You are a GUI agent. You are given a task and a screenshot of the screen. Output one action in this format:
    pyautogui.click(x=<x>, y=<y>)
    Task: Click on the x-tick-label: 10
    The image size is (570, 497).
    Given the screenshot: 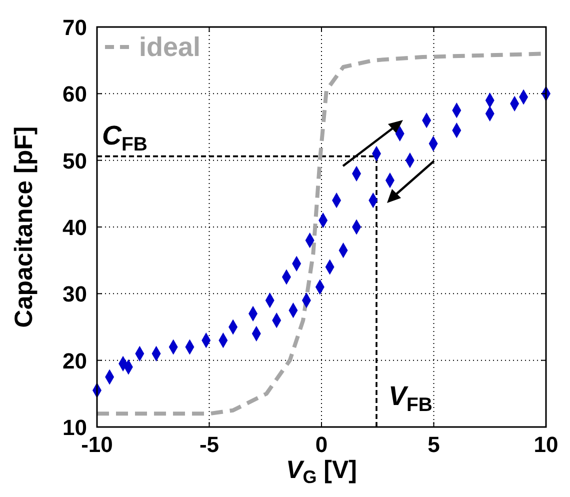 What is the action you would take?
    pyautogui.click(x=546, y=444)
    